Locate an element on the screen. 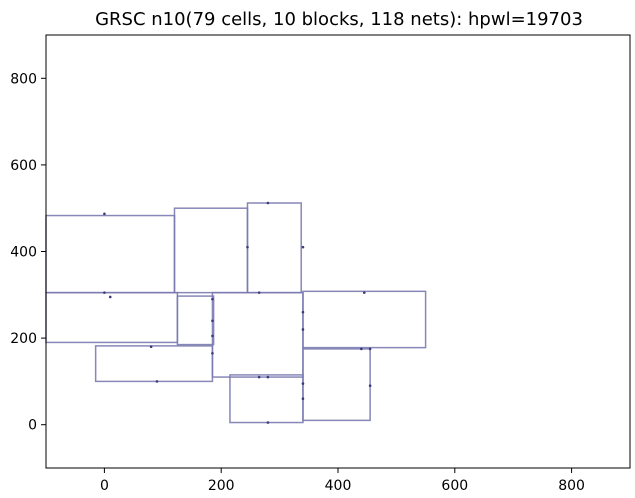 The height and width of the screenshot is (498, 635). y-tick-label: 0 is located at coordinates (32, 426).